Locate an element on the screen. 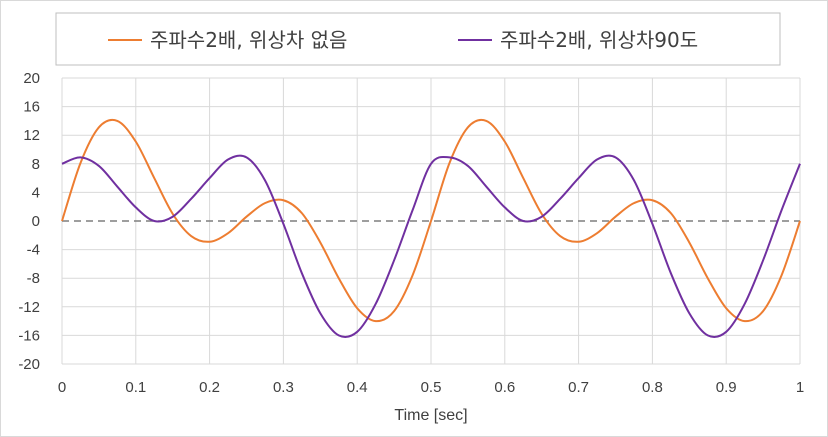  x-tick-label: 0.3 is located at coordinates (283, 387).